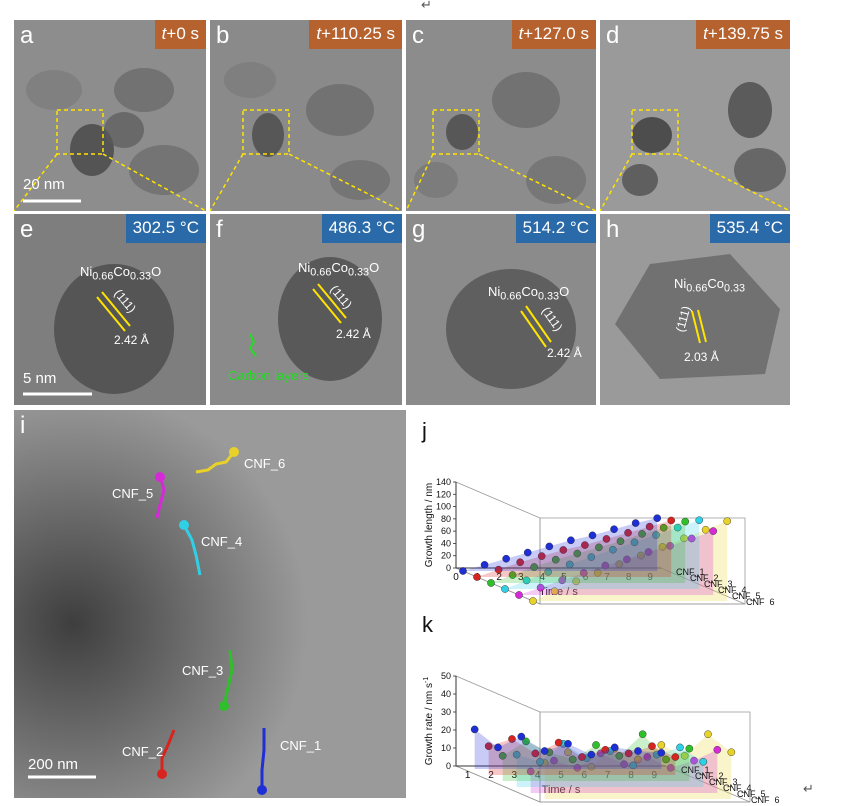  I want to click on phase-label-e: Ni0.66Co0.33O, so click(121, 273).